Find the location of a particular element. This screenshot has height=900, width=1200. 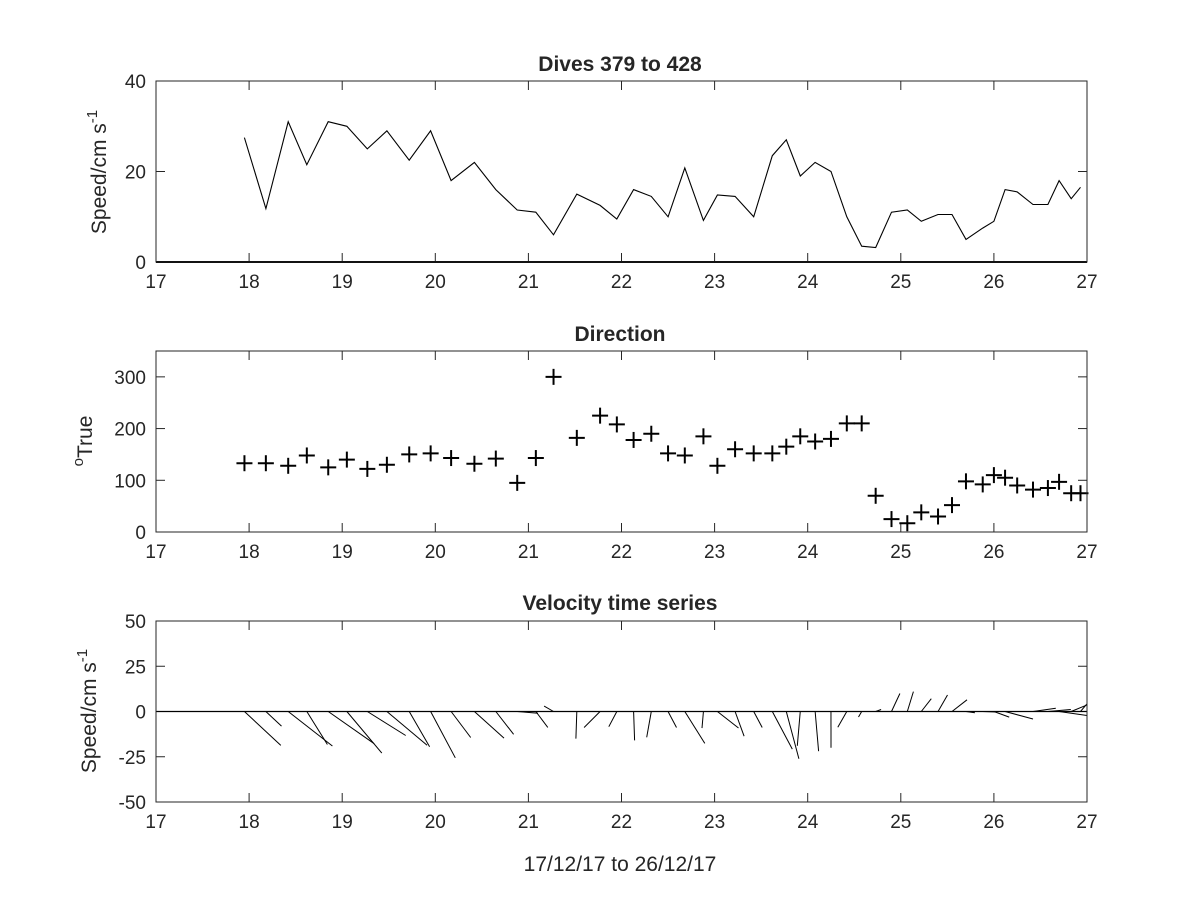

x-tick-label: 18 is located at coordinates (249, 552).